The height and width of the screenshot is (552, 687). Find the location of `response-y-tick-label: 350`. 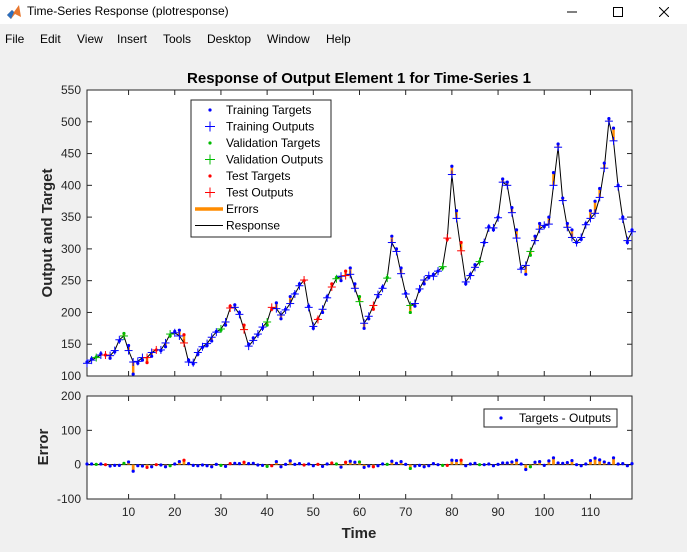

response-y-tick-label: 350 is located at coordinates (71, 217).